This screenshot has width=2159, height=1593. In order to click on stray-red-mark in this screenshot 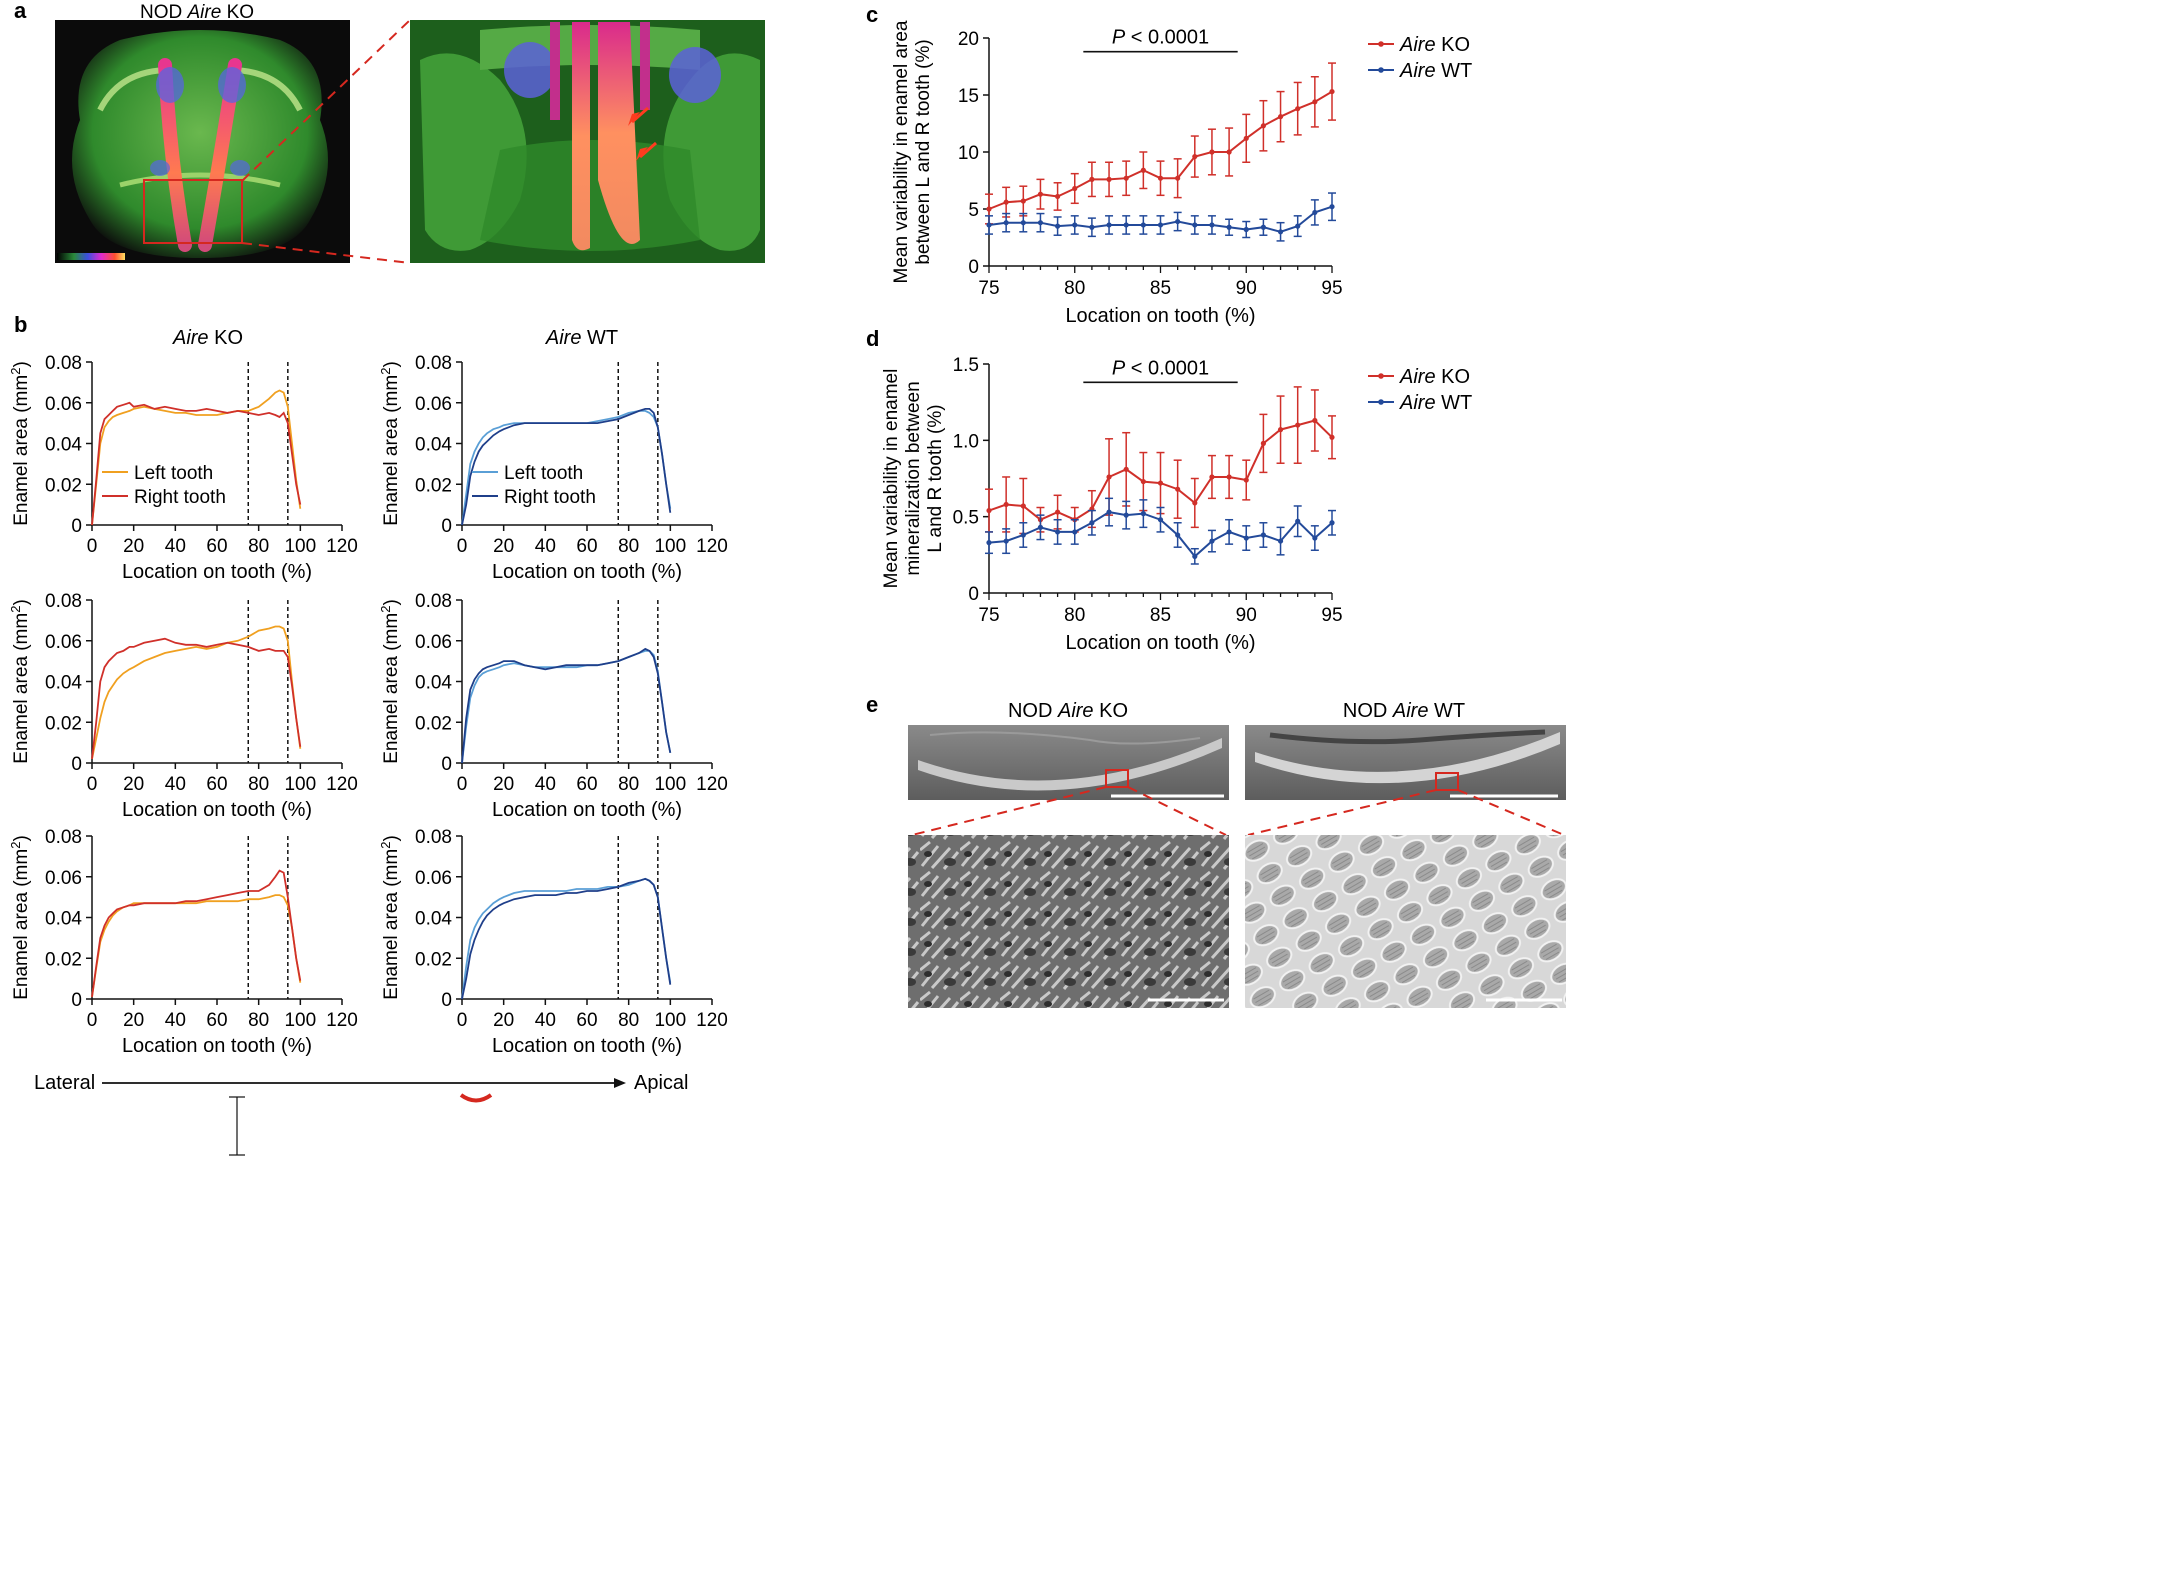, I will do `click(476, 1098)`.